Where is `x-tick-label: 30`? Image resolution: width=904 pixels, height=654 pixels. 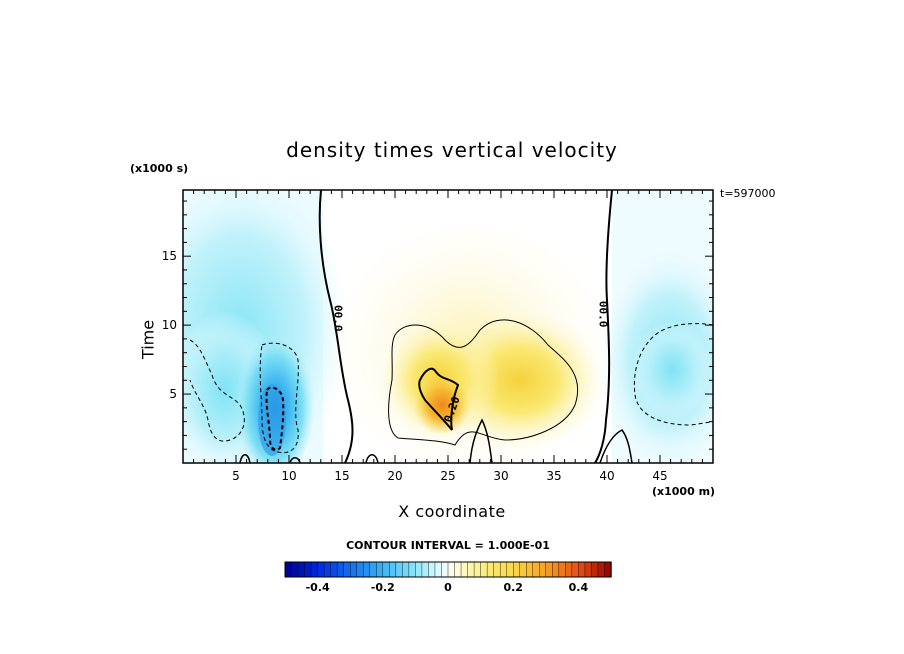
x-tick-label: 30 is located at coordinates (500, 476).